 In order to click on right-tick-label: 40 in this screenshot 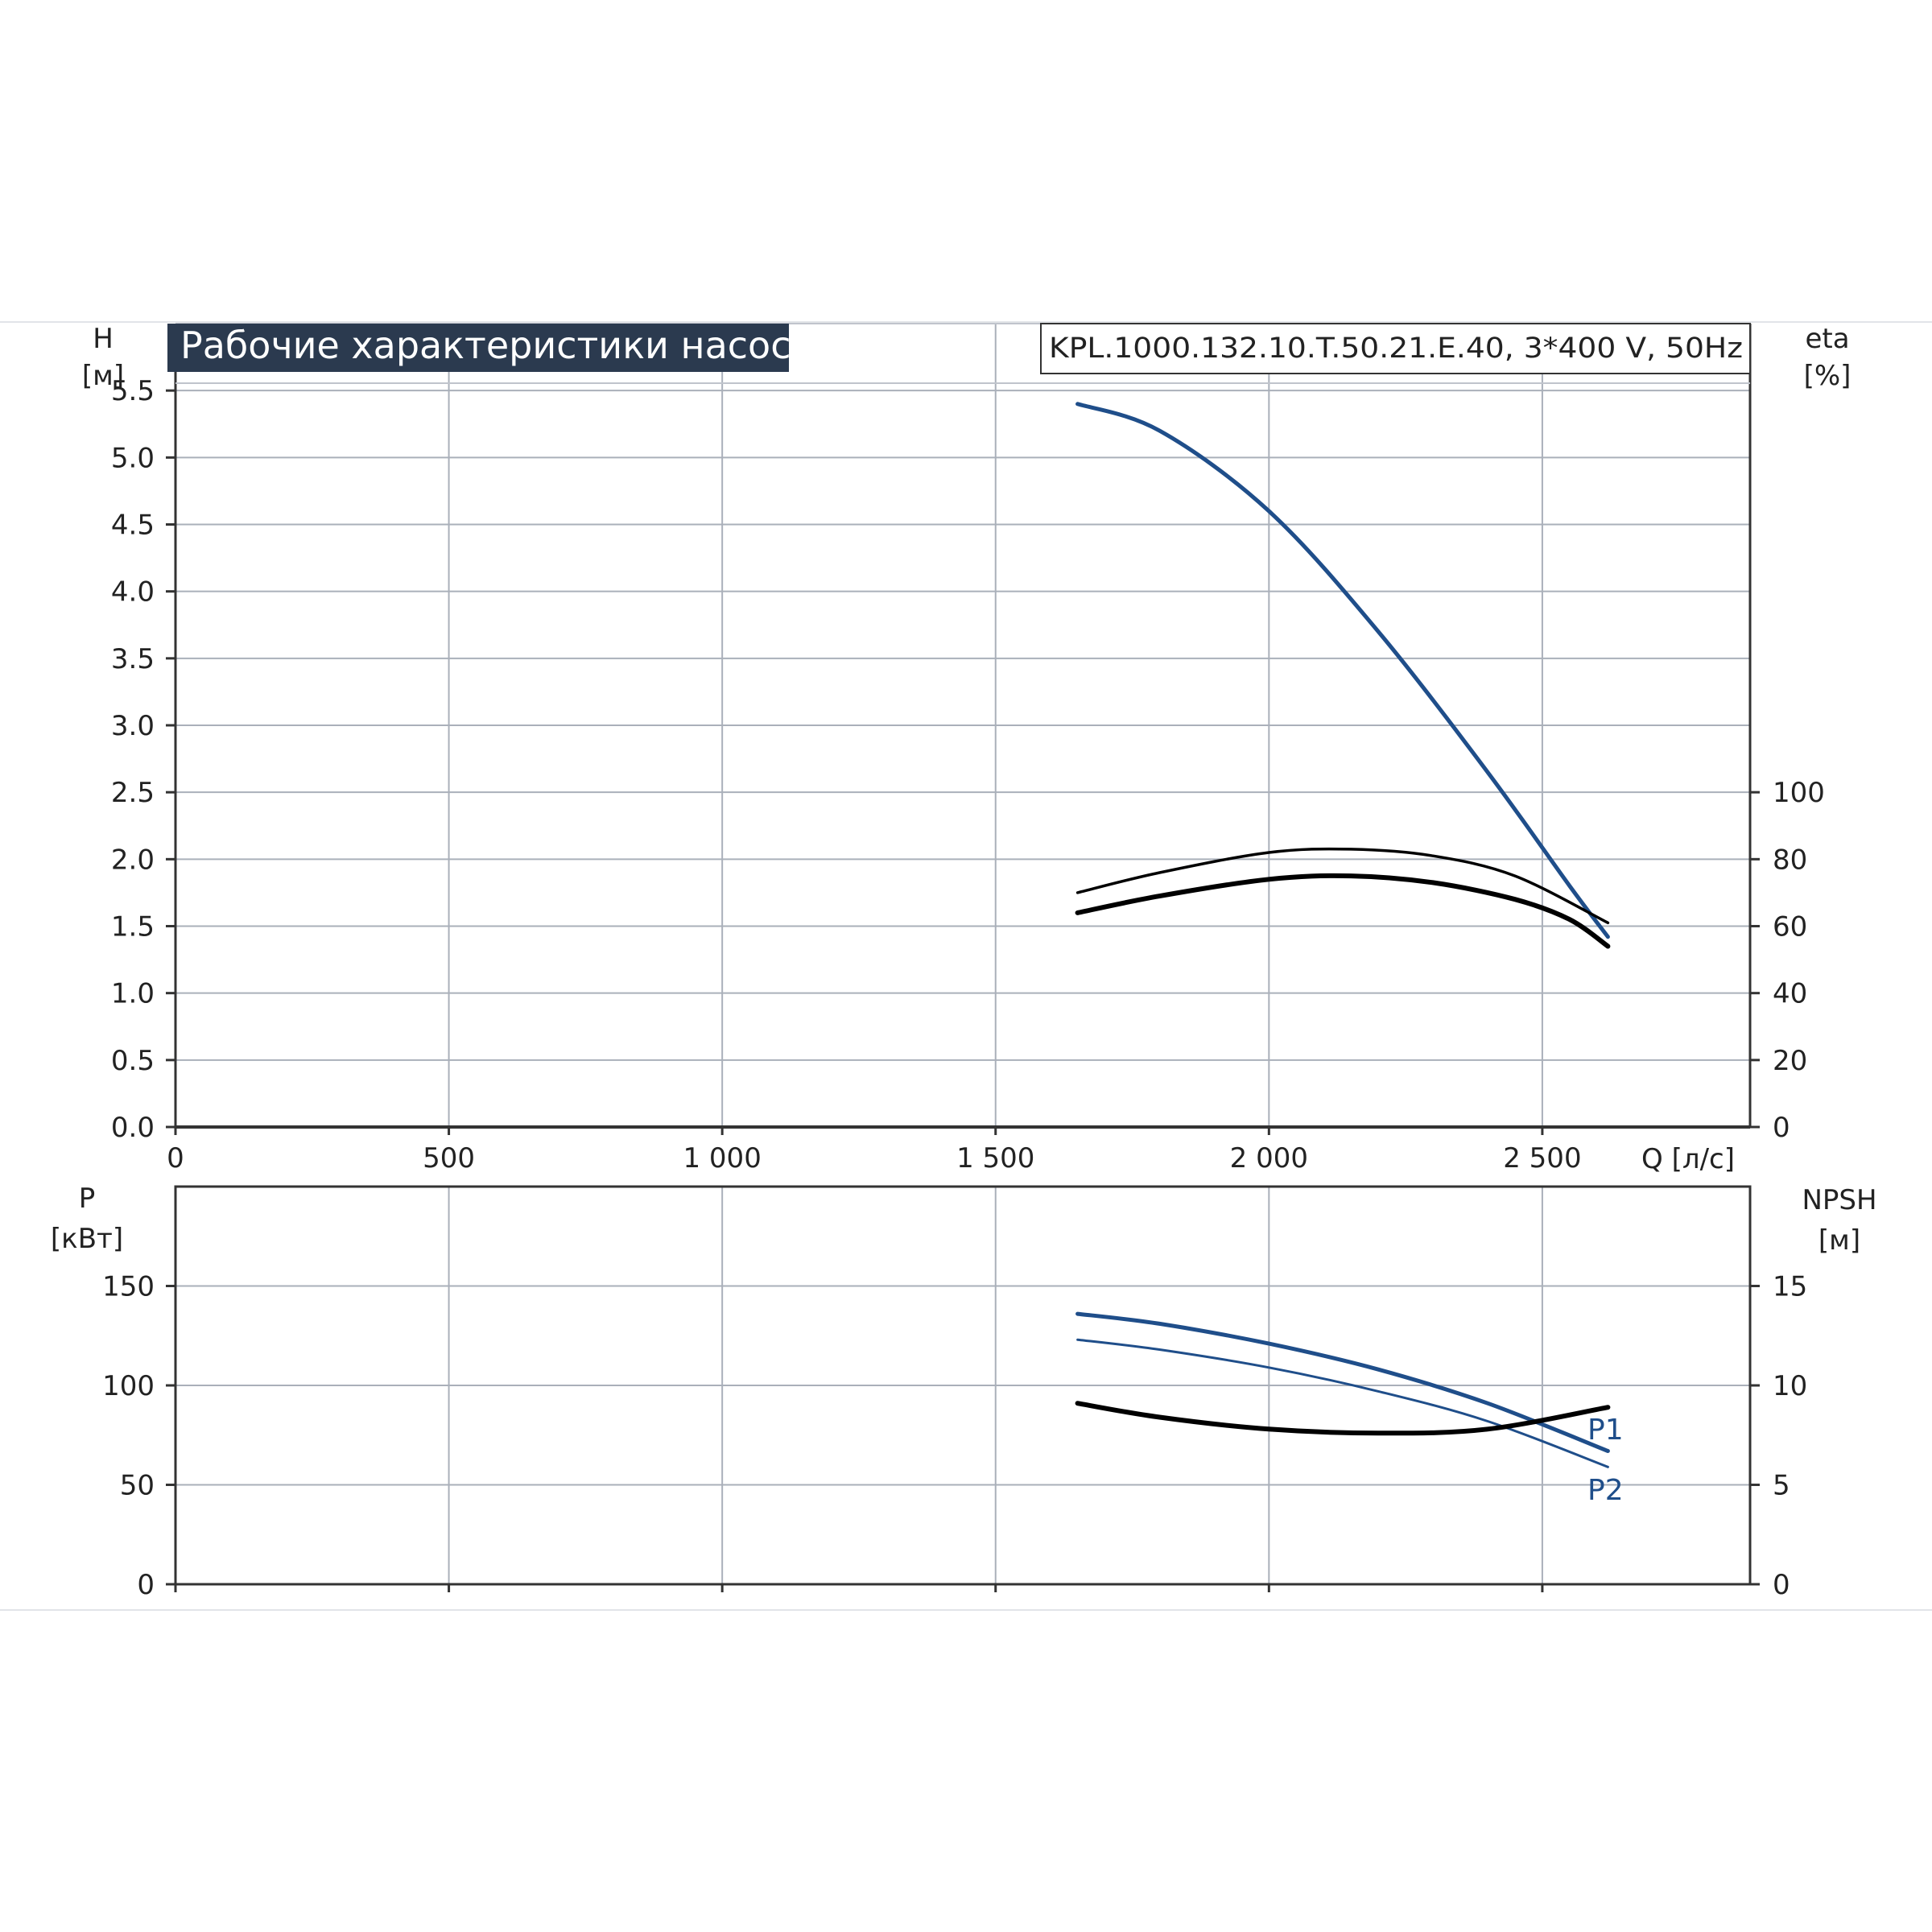, I will do `click(1790, 994)`.